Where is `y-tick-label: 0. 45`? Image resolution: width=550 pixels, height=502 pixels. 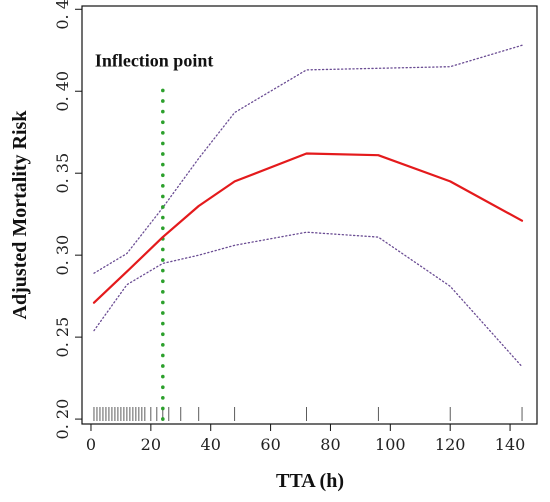 y-tick-label: 0. 45 is located at coordinates (62, 15).